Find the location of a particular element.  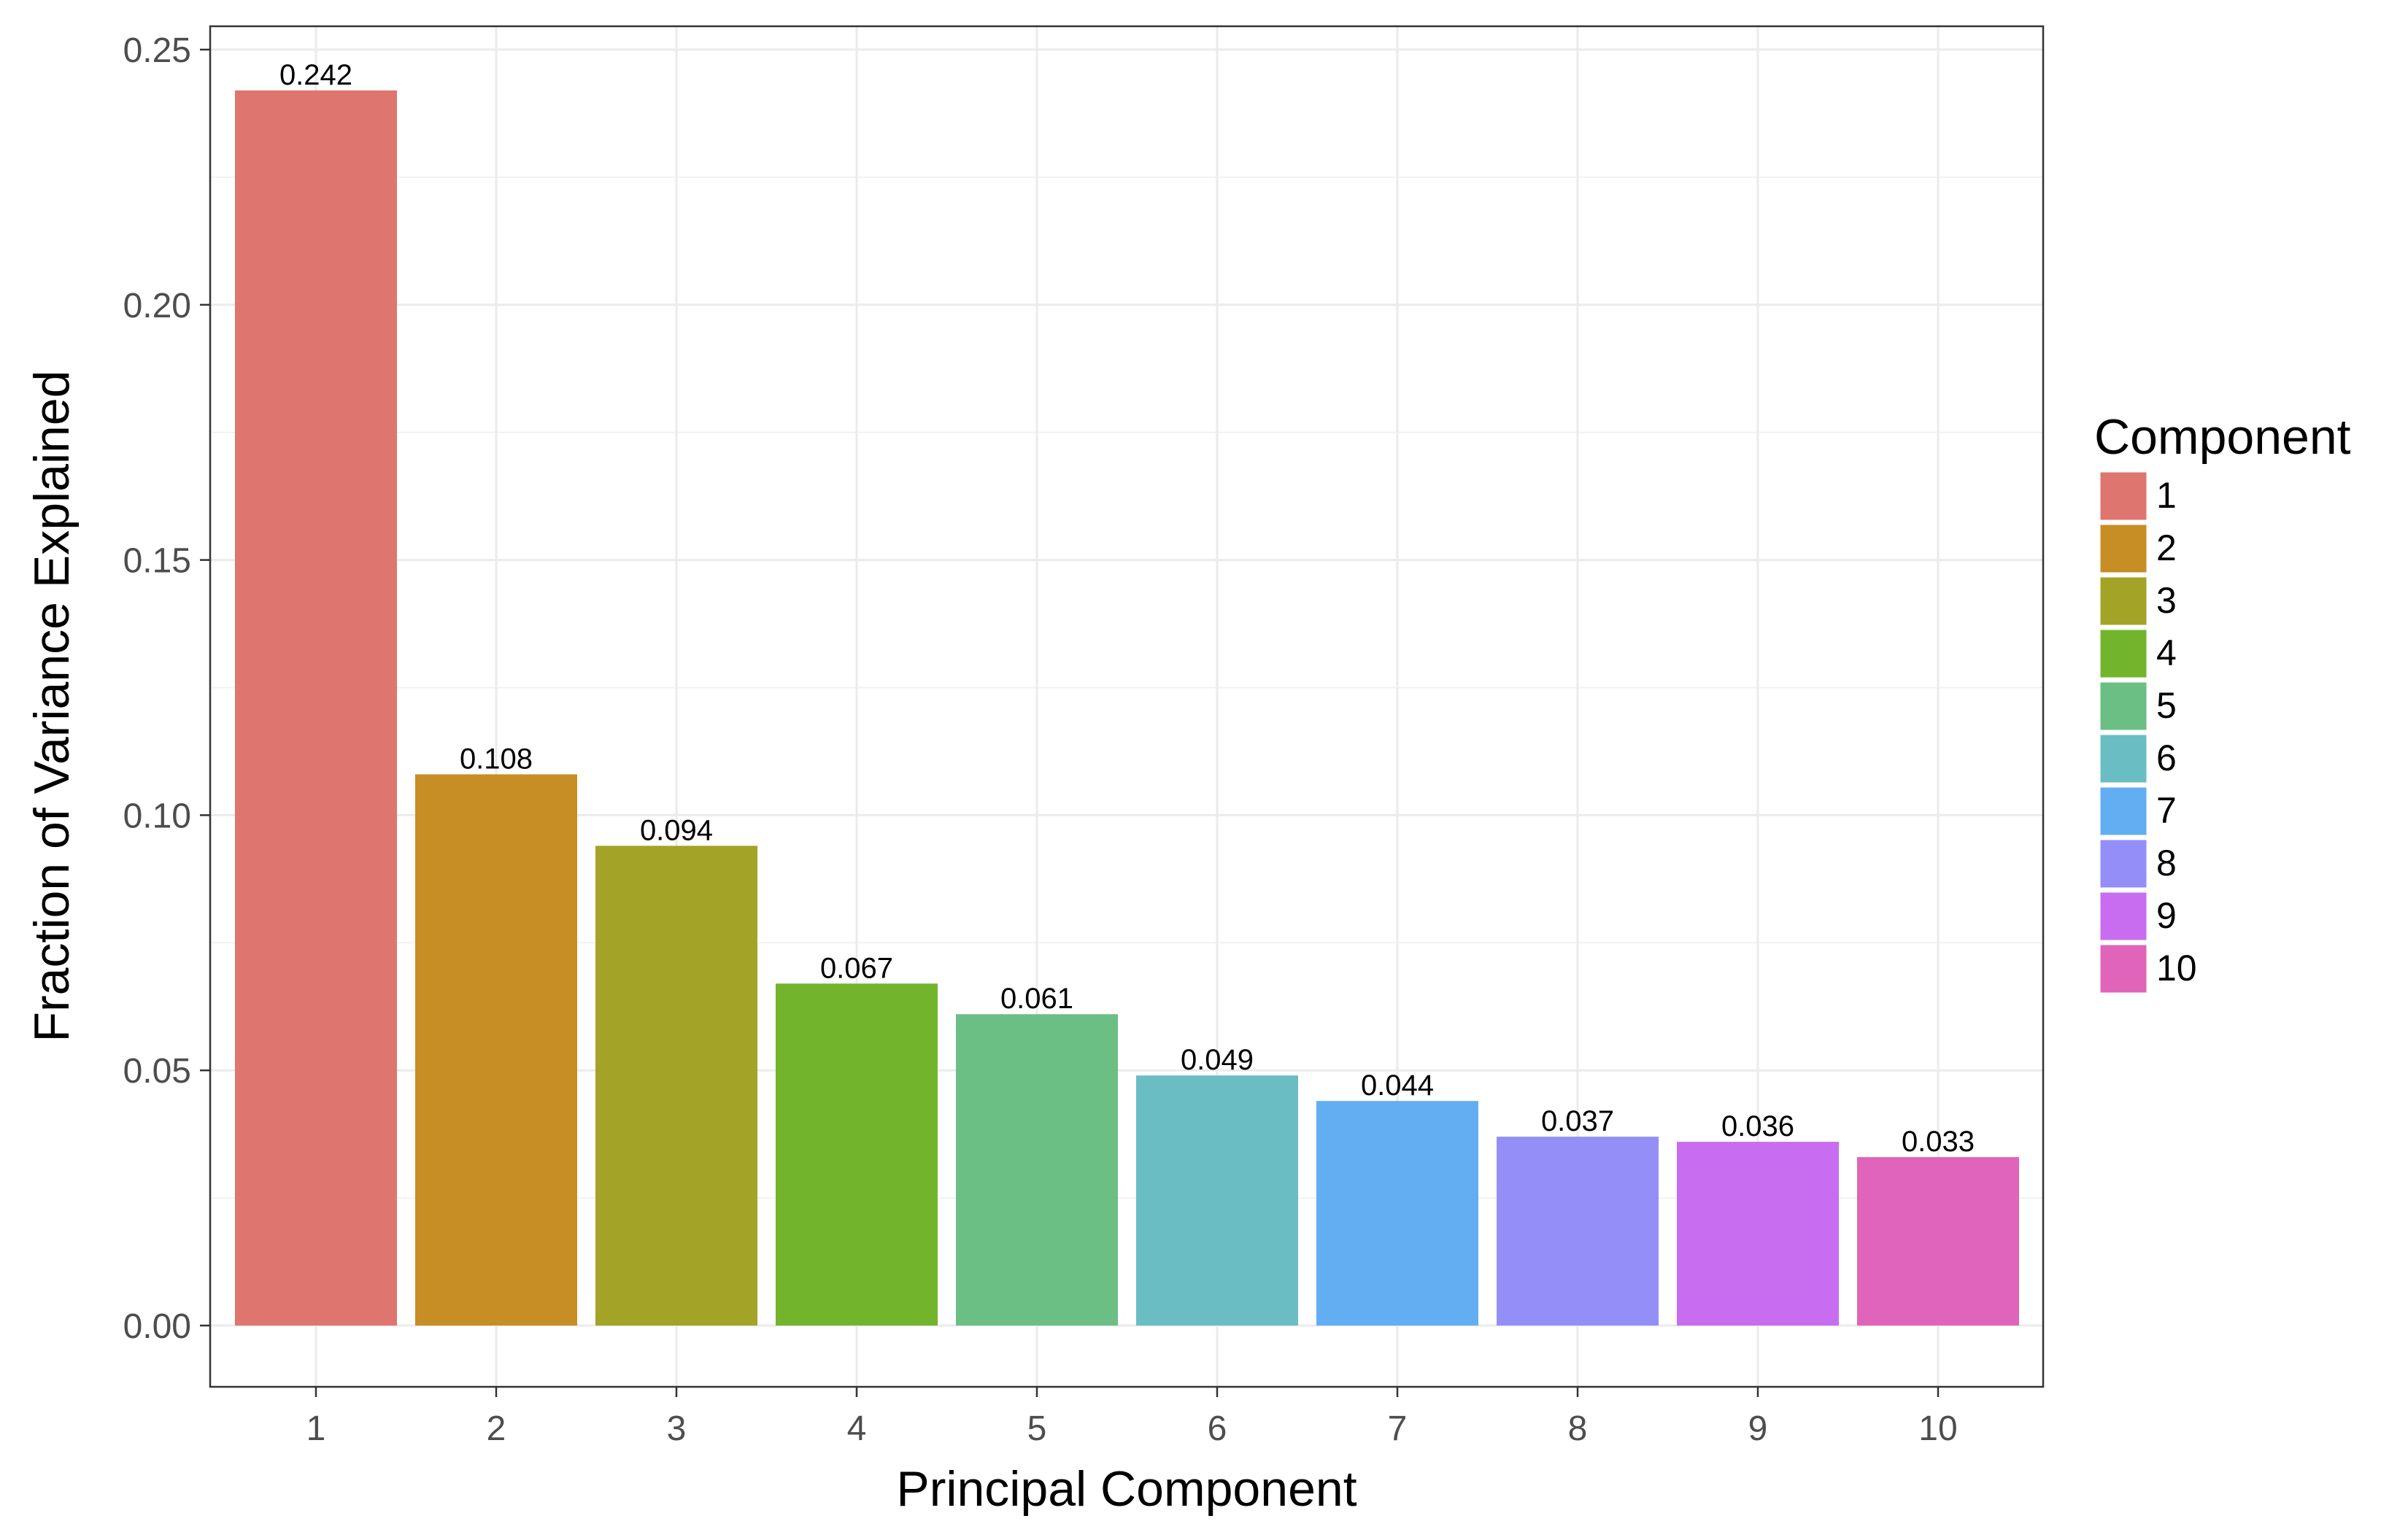

legend-label-6: 6 is located at coordinates (2166, 758).